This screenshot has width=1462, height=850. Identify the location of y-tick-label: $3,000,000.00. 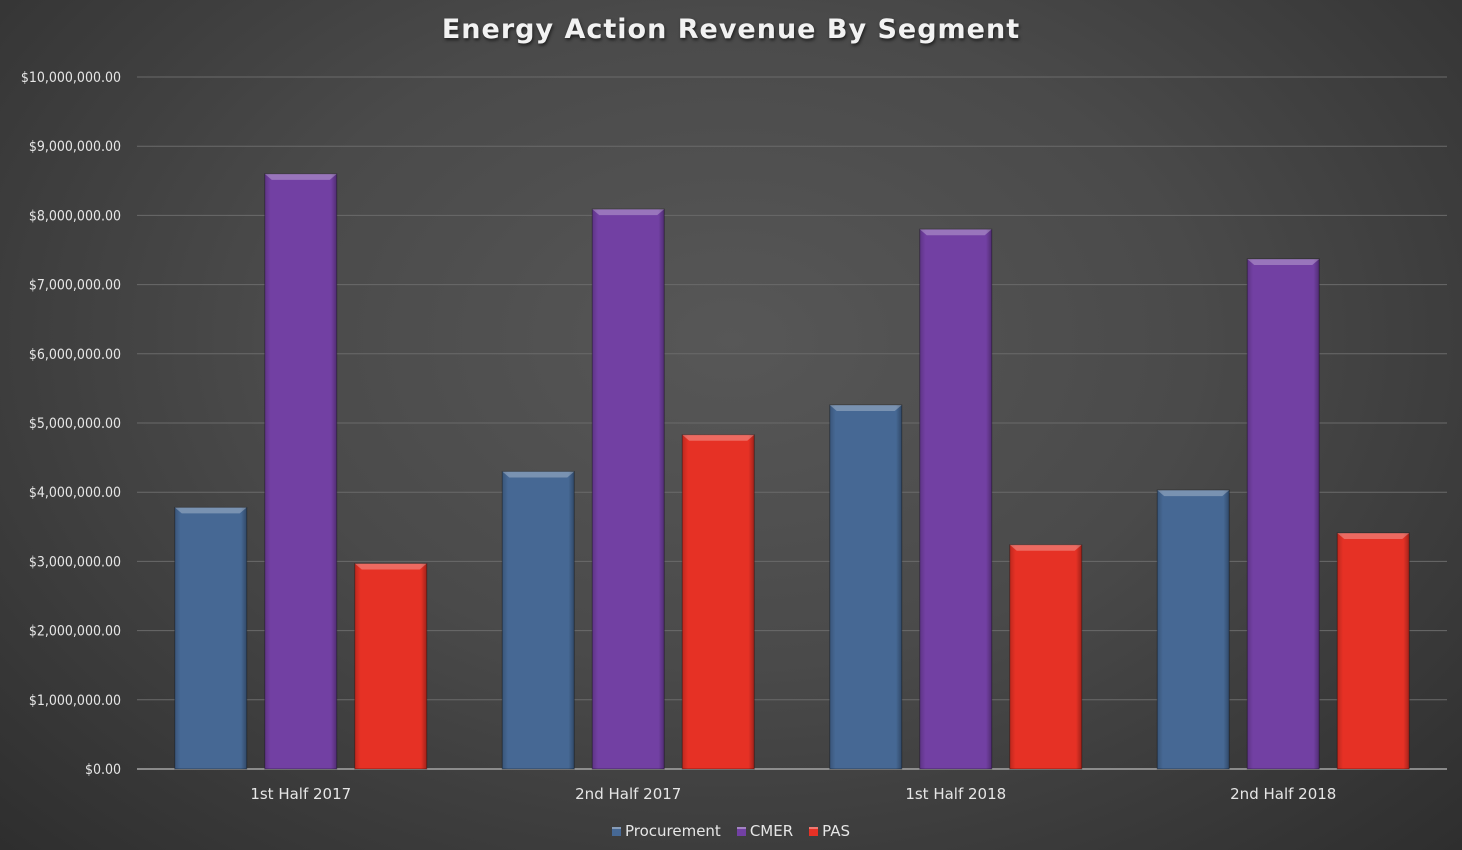
(75, 562).